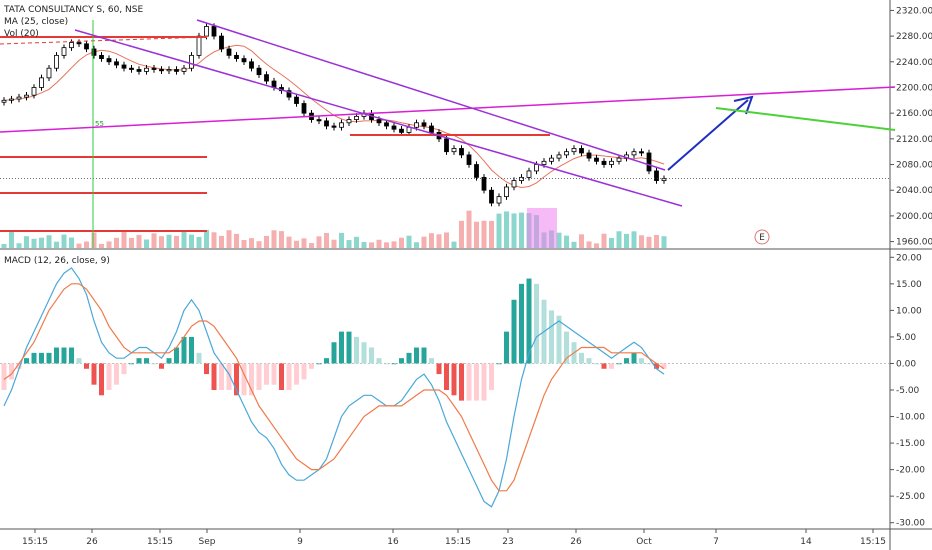 This screenshot has height=550, width=932. Describe the element at coordinates (910, 418) in the screenshot. I see `macd-tick-label: -10.00` at that location.